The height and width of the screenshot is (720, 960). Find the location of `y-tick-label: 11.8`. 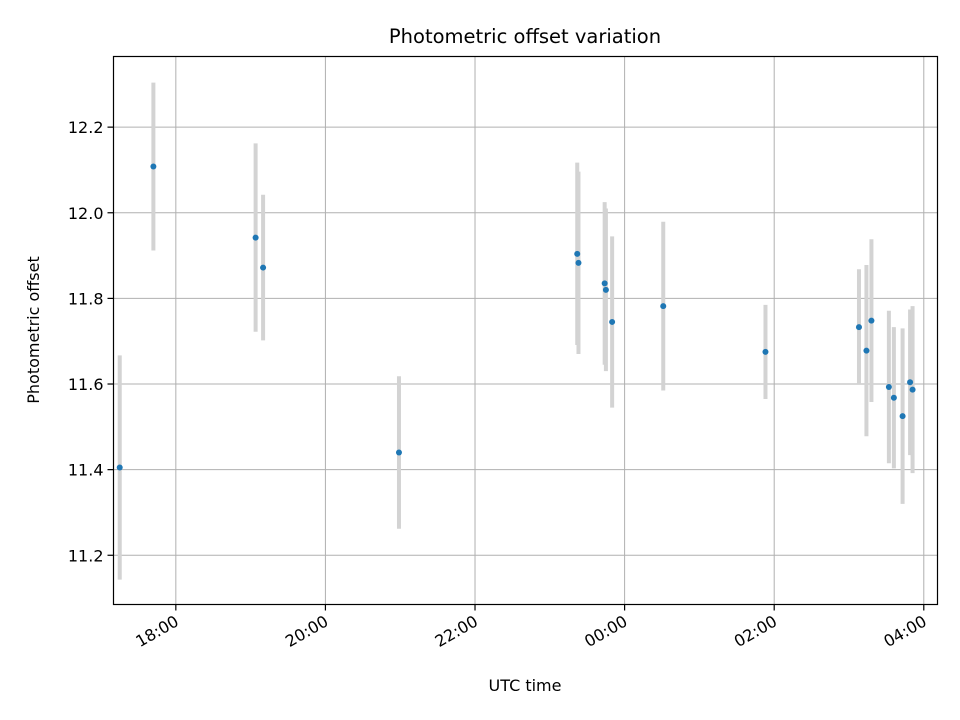

y-tick-label: 11.8 is located at coordinates (86, 298).